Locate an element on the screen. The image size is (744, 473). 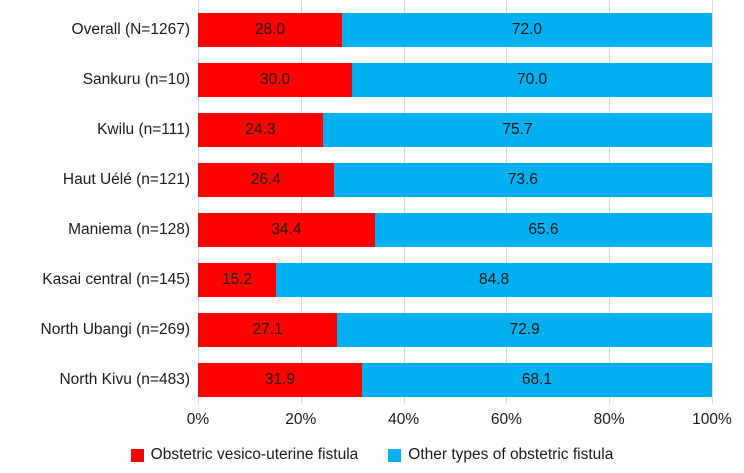
bar-row: North Ubangi (n=269) 27.1 72.9 is located at coordinates (372, 330).